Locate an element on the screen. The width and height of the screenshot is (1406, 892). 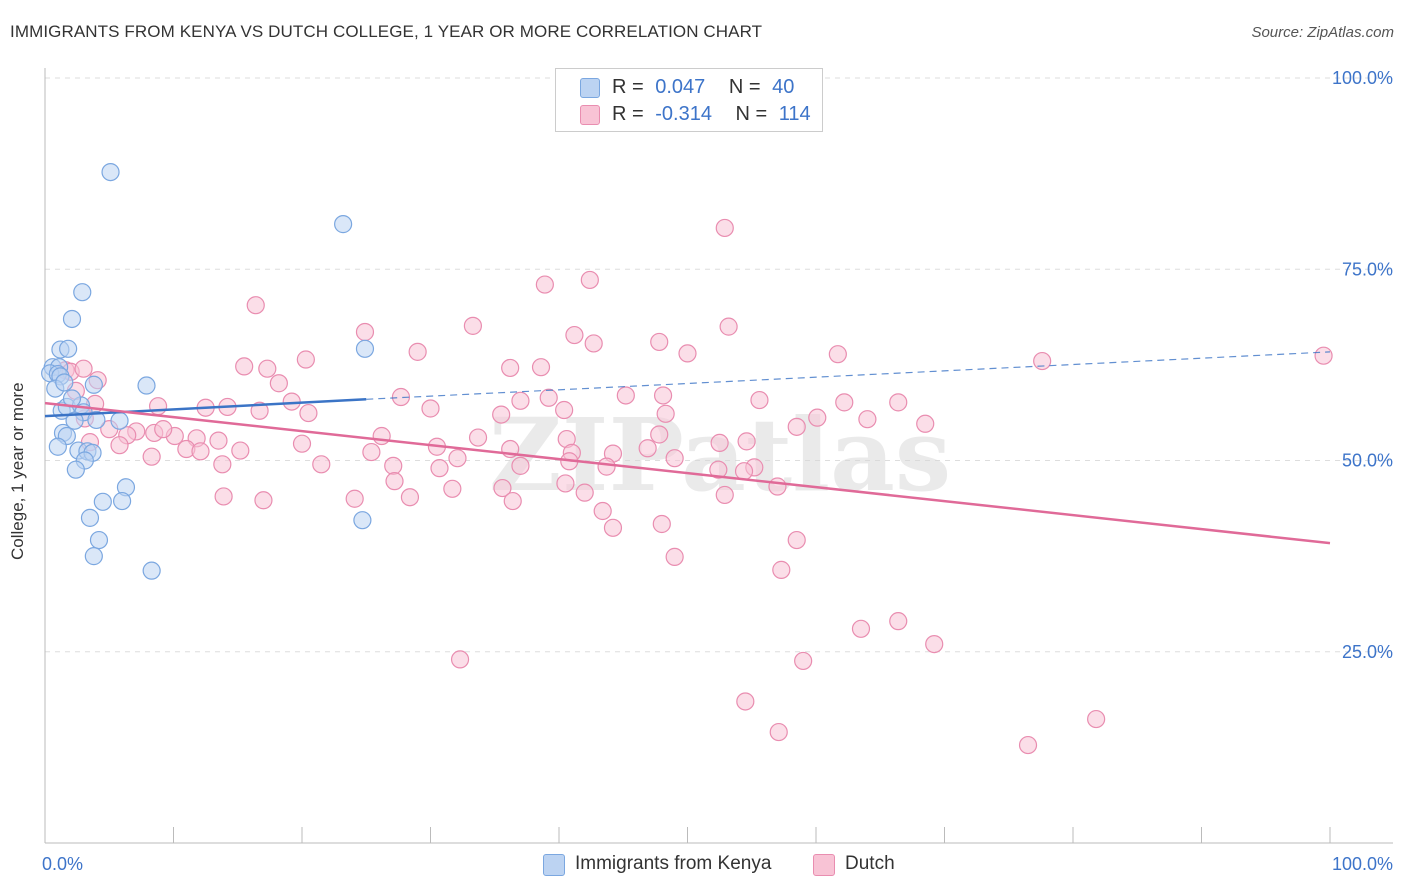
legend-swatch-kenya is located at coordinates (590, 88).